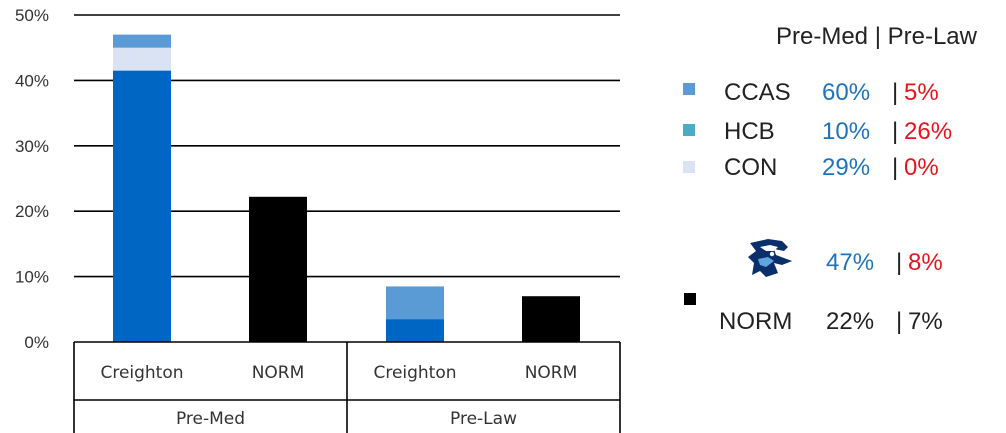 The width and height of the screenshot is (1006, 433). I want to click on legend-prelaw-norm: 7%, so click(925, 321).